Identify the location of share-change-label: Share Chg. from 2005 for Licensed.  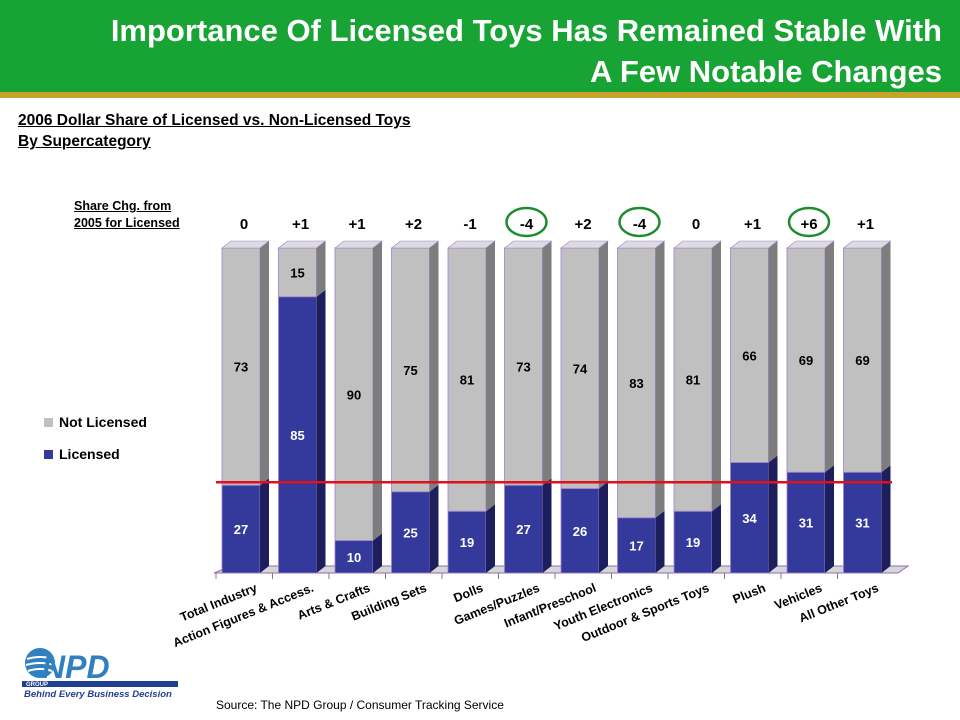
(127, 214).